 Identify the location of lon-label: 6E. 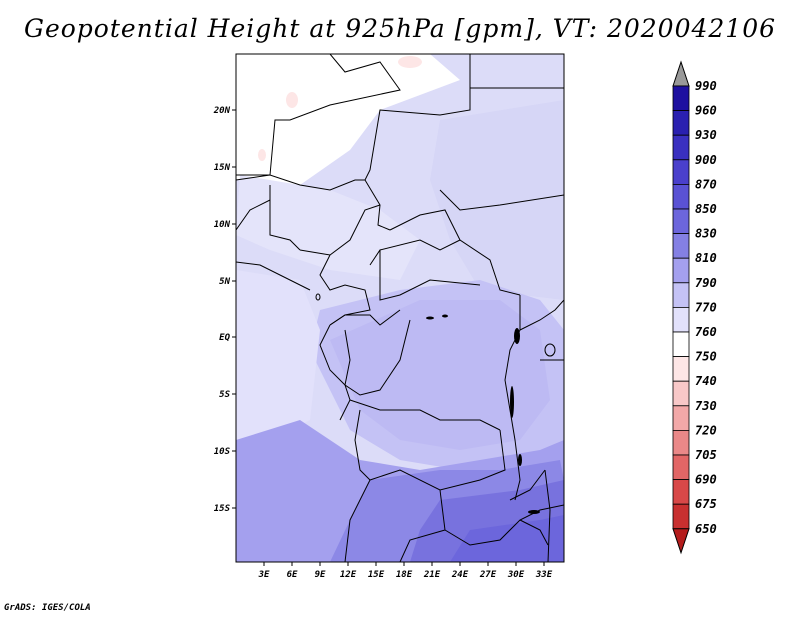
(292, 575).